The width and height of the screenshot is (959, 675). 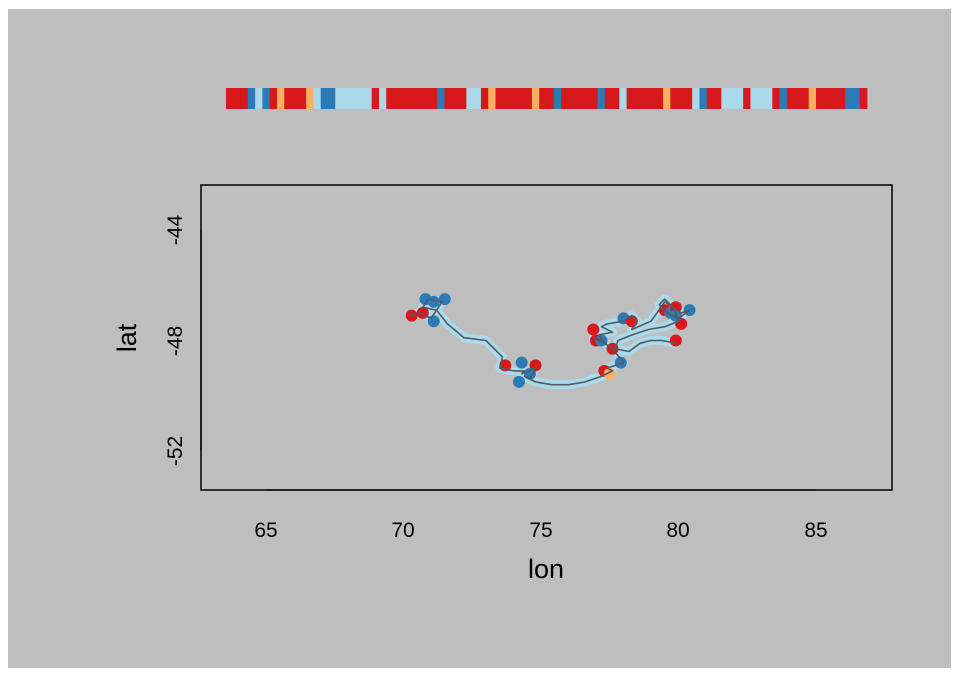 I want to click on y-tick-label: -48, so click(x=175, y=341).